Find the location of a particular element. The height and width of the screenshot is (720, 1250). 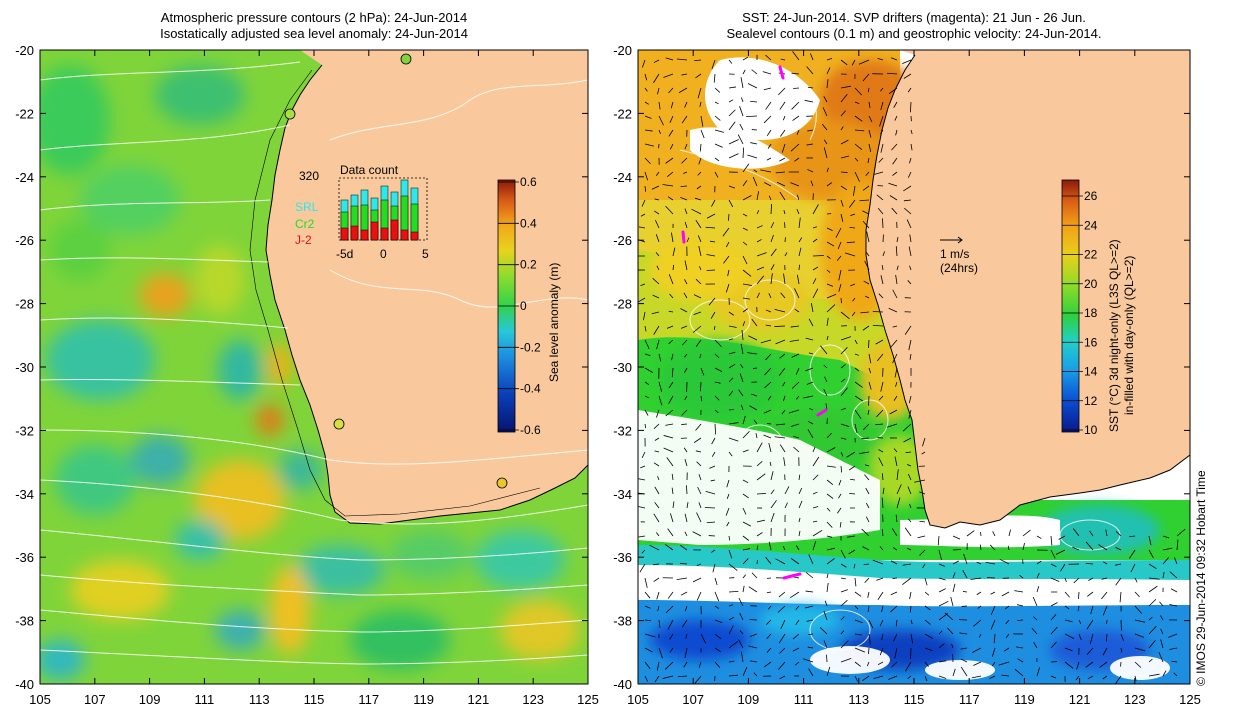

colorbar-tick-label: 20 is located at coordinates (1091, 284).